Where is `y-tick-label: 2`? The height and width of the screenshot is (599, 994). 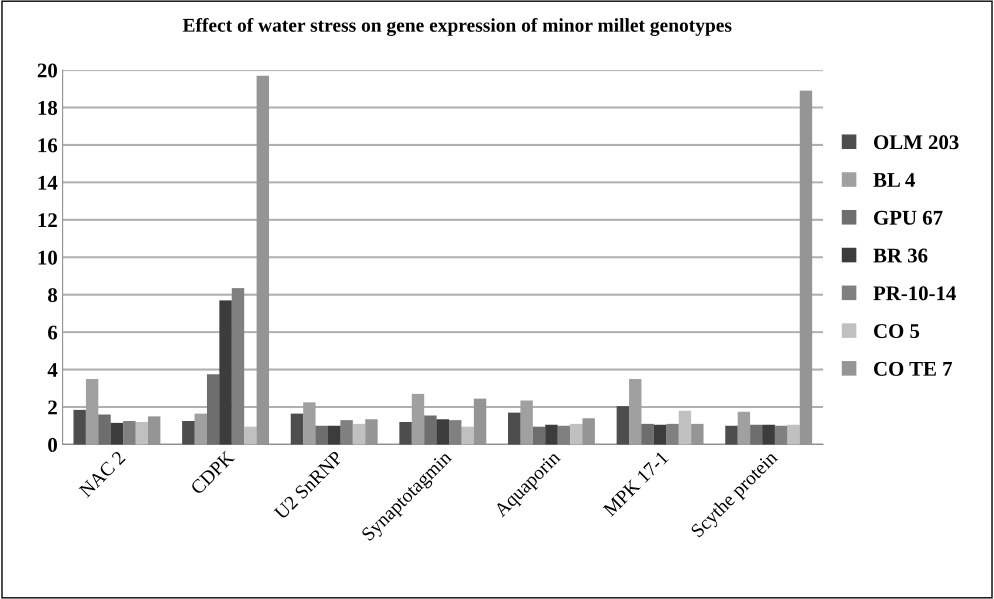
y-tick-label: 2 is located at coordinates (52, 407).